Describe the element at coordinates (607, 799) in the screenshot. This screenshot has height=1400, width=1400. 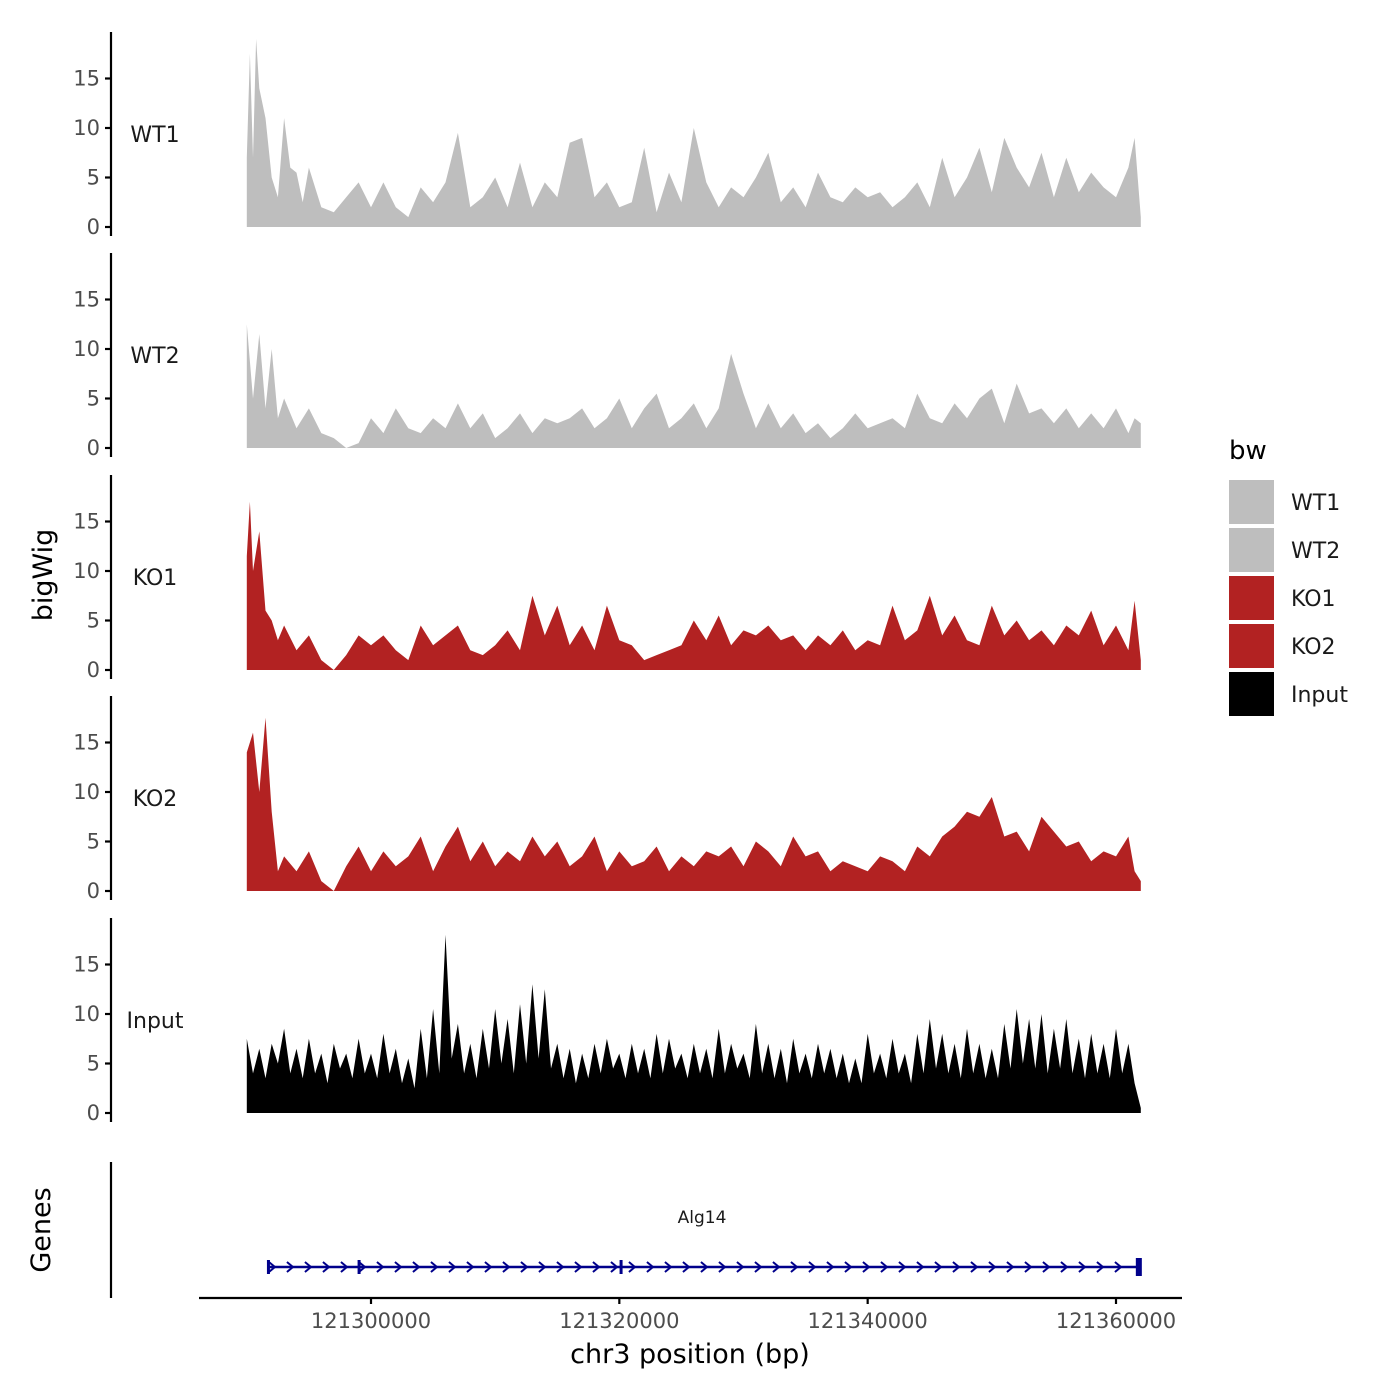
I see `track-ko2: 0 5 10 15 KO2` at that location.